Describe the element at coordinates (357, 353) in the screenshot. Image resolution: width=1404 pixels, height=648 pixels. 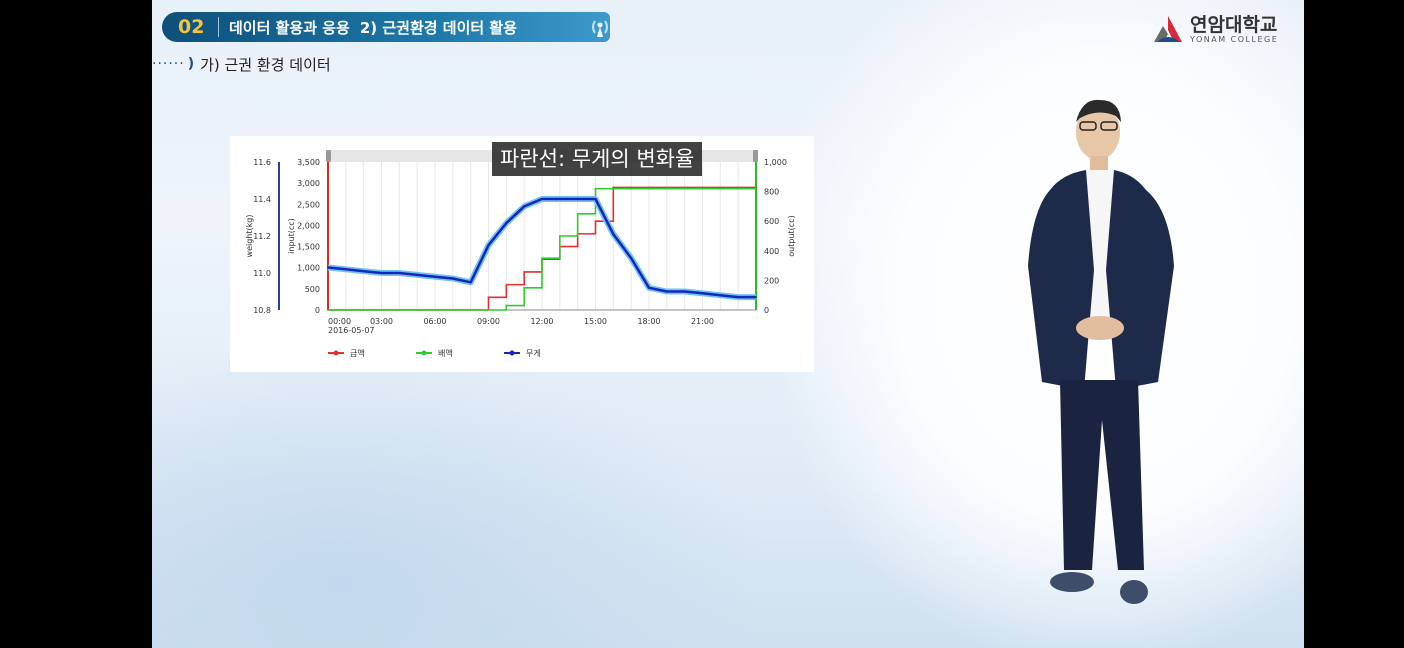
I see `legend-label: 급액` at that location.